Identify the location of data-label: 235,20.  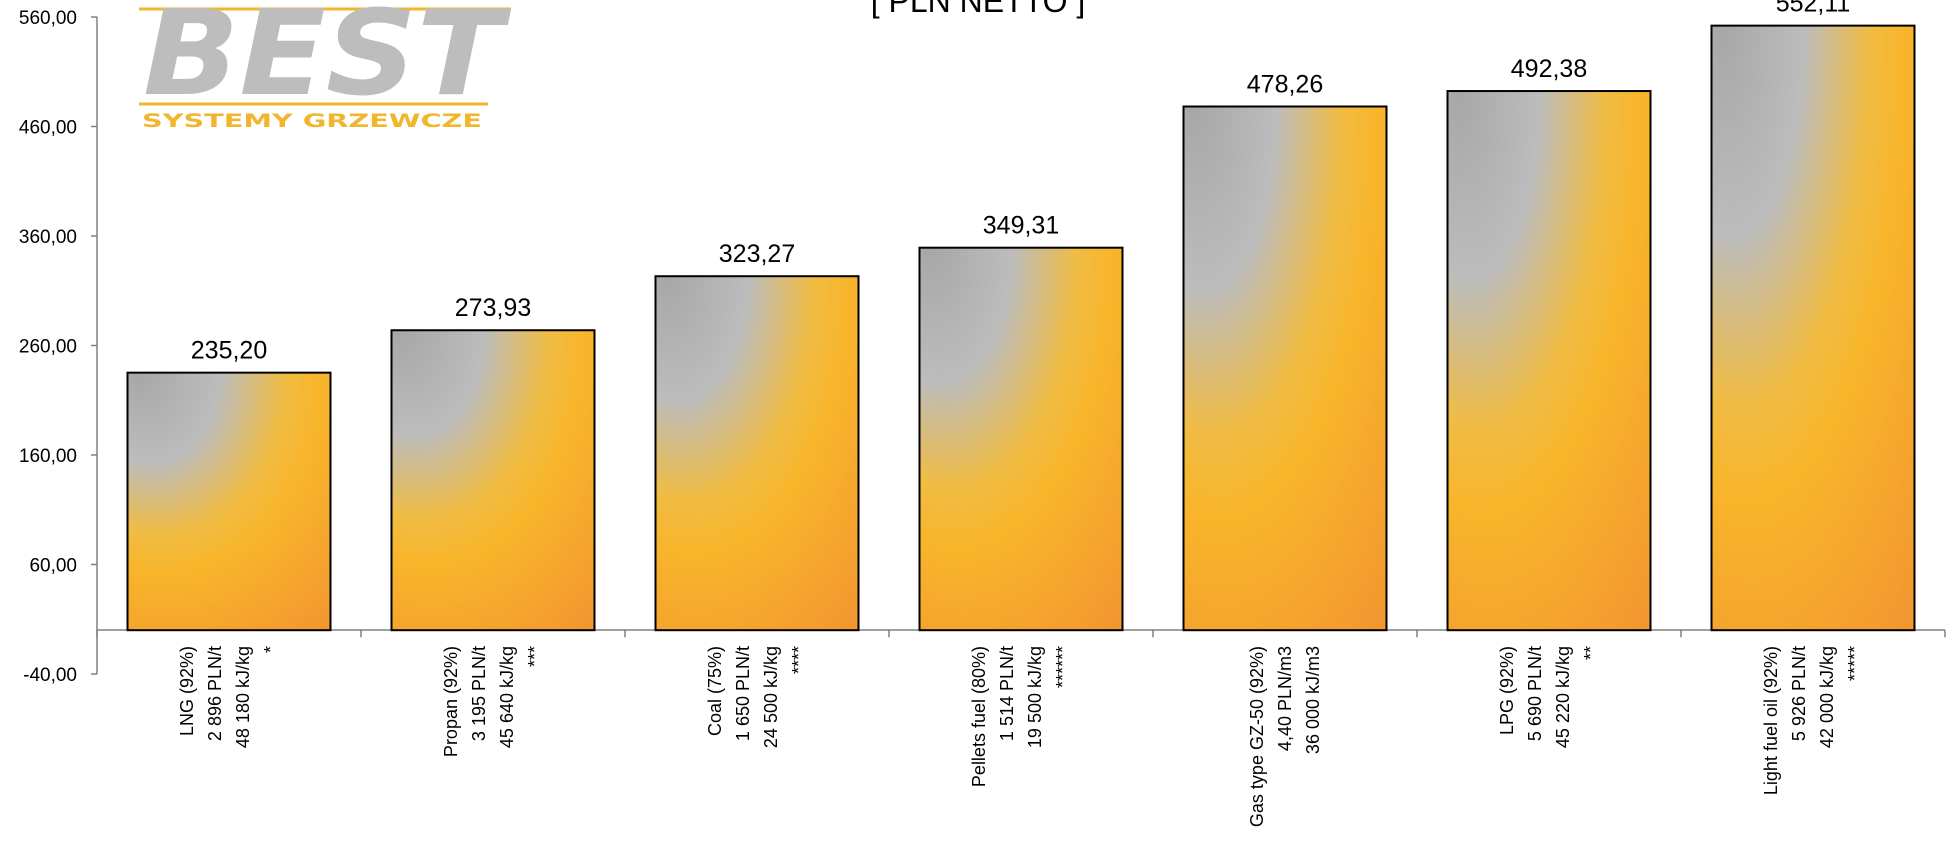
(229, 351).